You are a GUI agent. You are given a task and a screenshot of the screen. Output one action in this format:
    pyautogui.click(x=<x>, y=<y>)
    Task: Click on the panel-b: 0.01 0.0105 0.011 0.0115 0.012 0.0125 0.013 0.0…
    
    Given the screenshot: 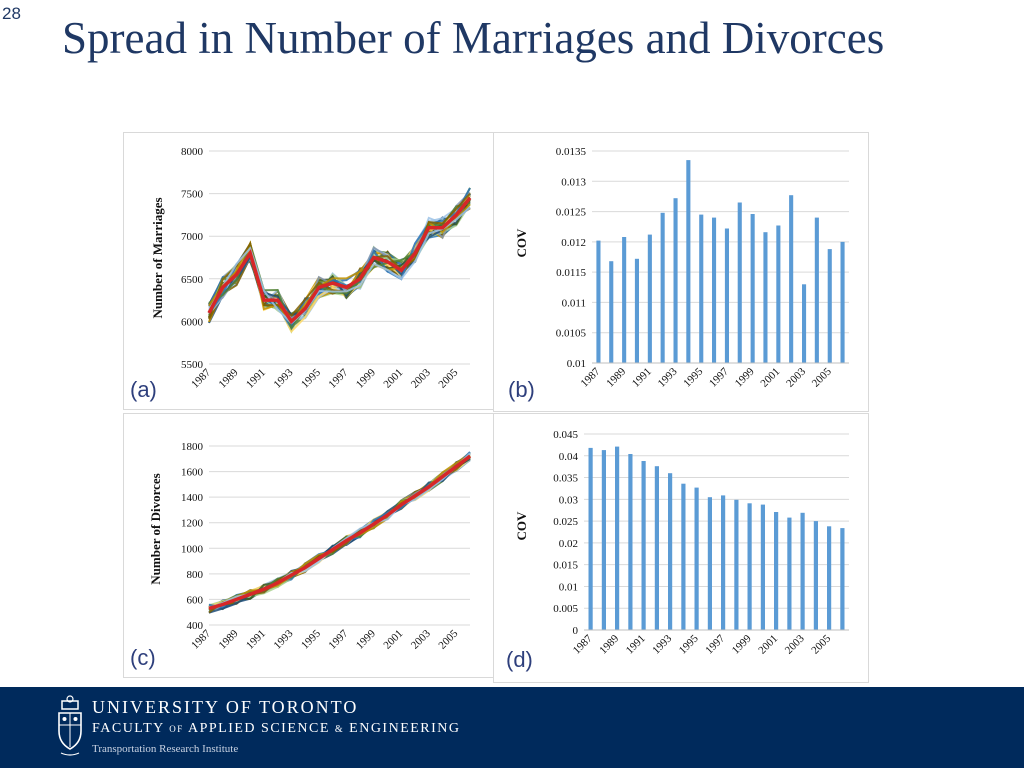 What is the action you would take?
    pyautogui.click(x=681, y=272)
    